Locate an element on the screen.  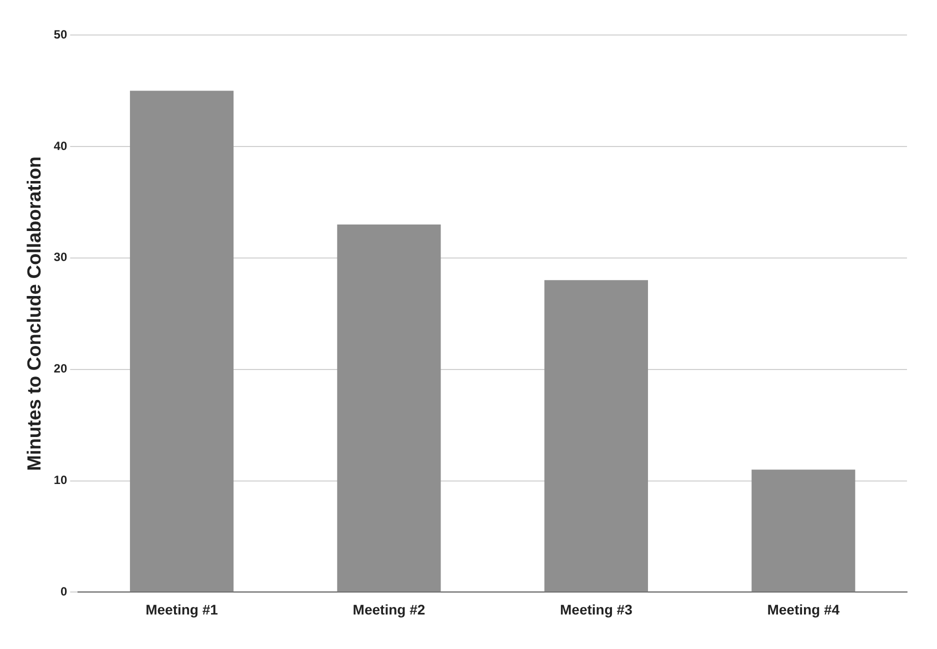
x-tick-label: Meeting #4 is located at coordinates (803, 609).